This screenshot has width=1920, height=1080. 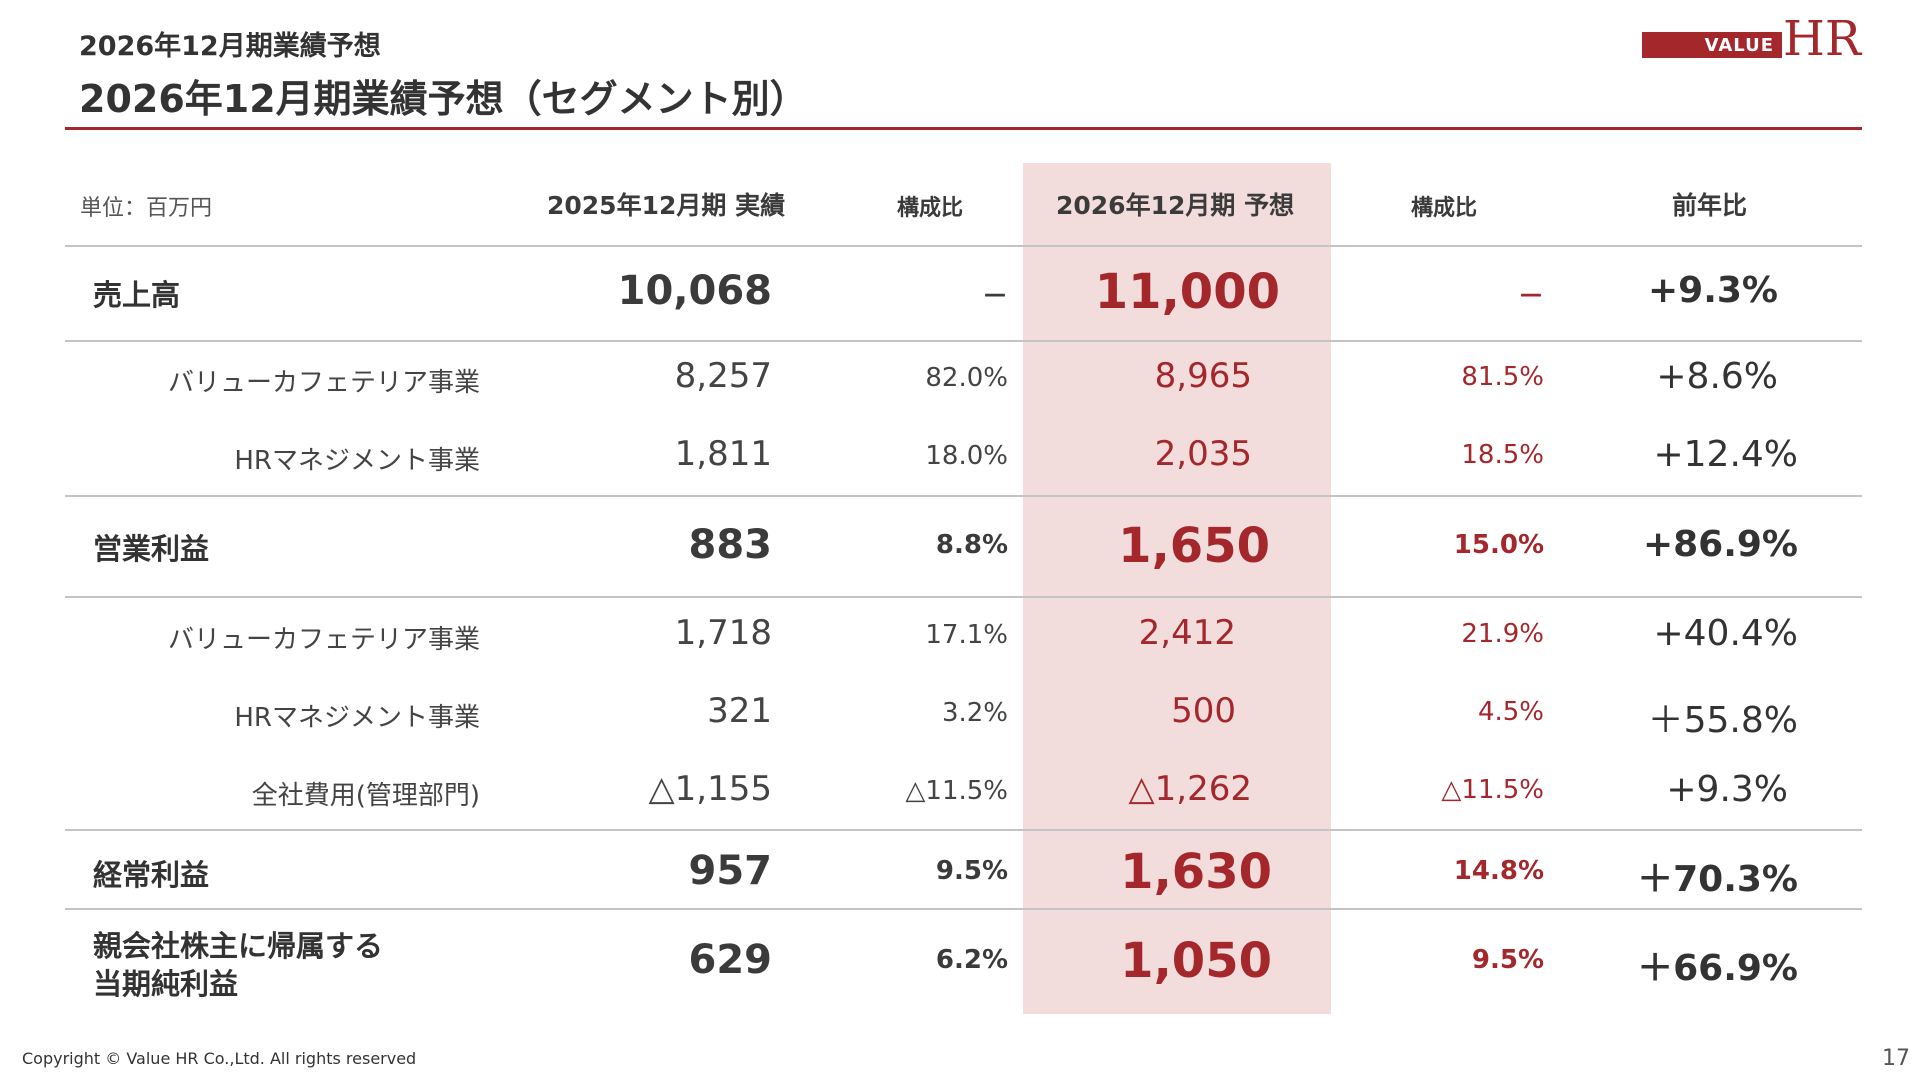 What do you see at coordinates (694, 291) in the screenshot?
I see `actual-value: 10,068` at bounding box center [694, 291].